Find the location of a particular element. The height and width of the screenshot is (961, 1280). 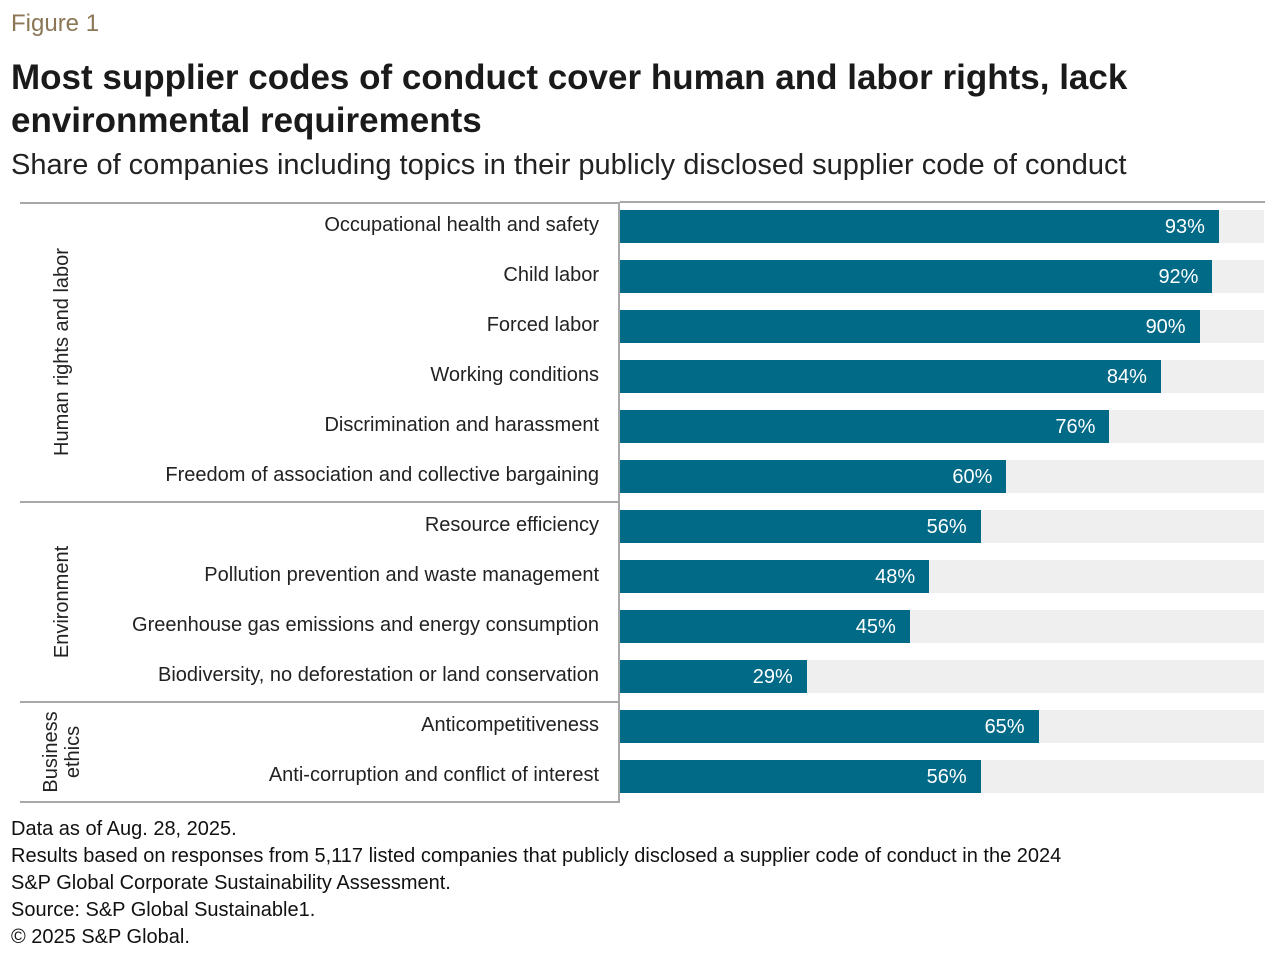

bar-track: 93% is located at coordinates (942, 226).